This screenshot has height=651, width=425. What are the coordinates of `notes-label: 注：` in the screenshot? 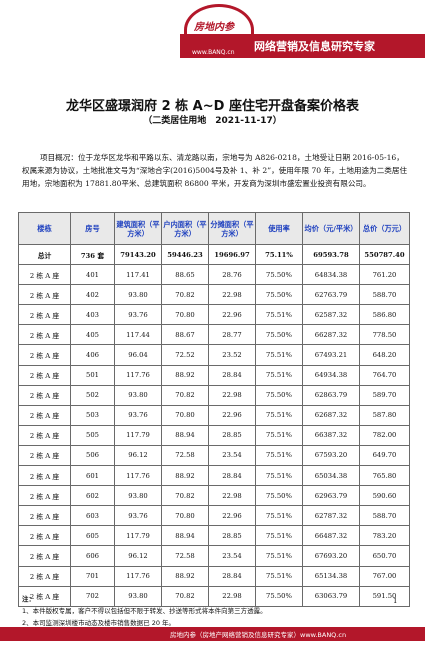 It's located at (28, 599).